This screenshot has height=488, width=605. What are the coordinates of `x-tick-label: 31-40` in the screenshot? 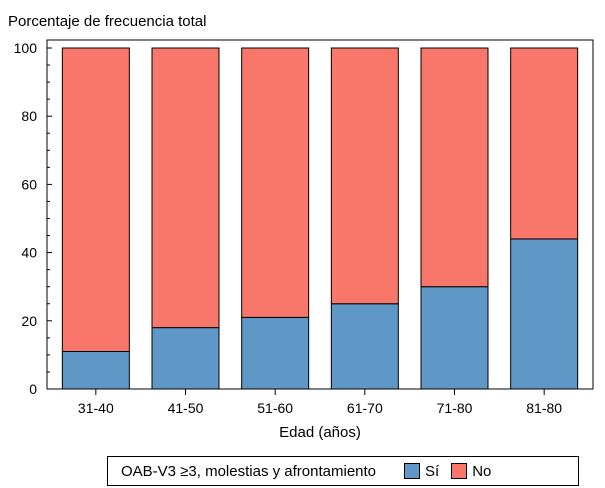 It's located at (96, 408).